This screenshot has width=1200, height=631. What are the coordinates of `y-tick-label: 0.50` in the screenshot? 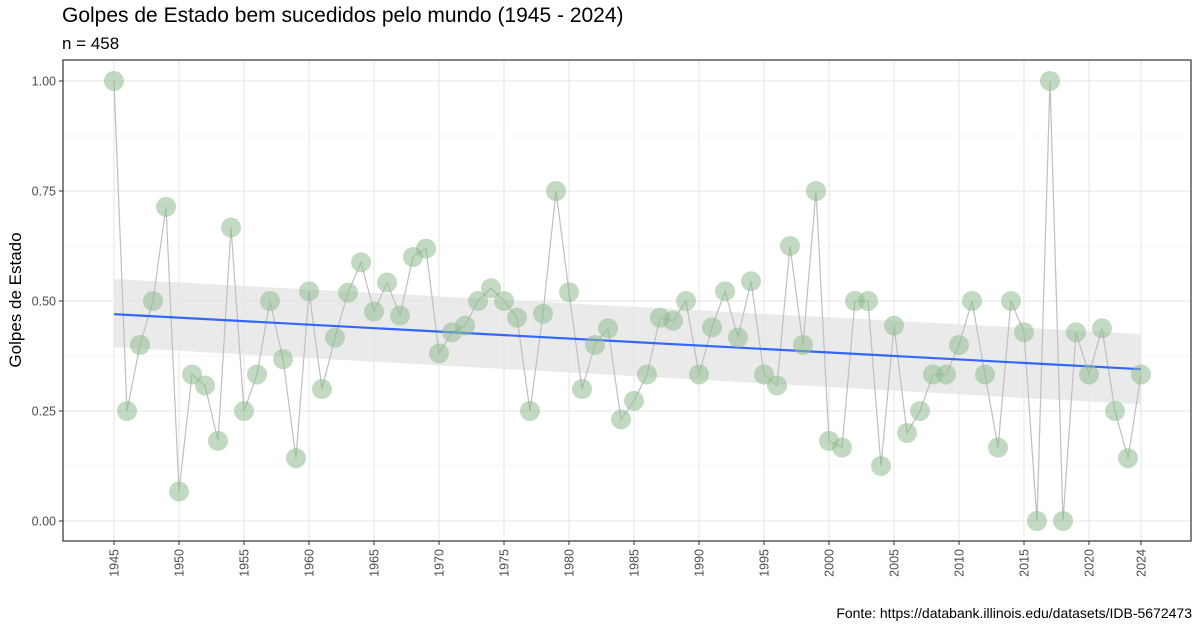 It's located at (44, 302).